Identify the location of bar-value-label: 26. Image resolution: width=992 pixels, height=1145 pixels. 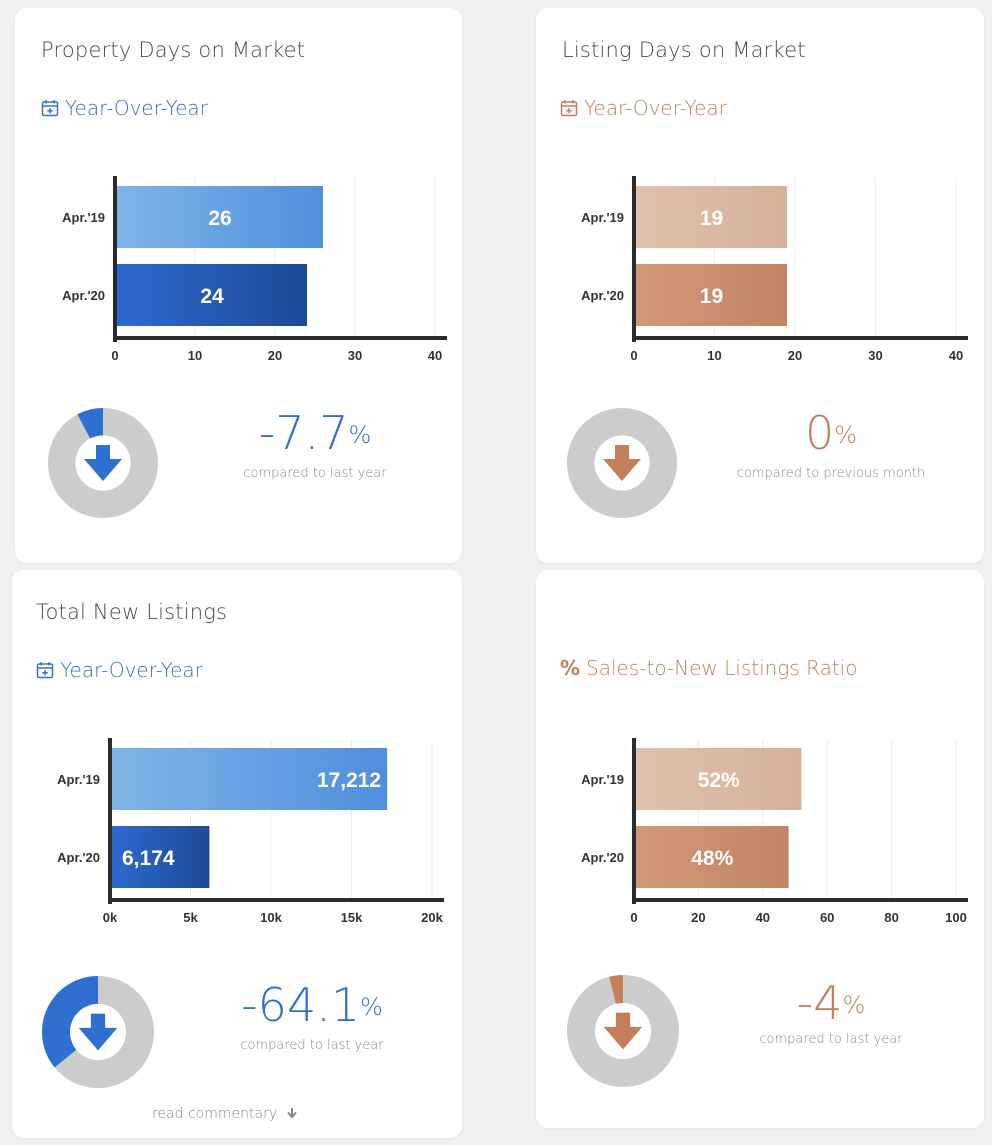
(219, 218).